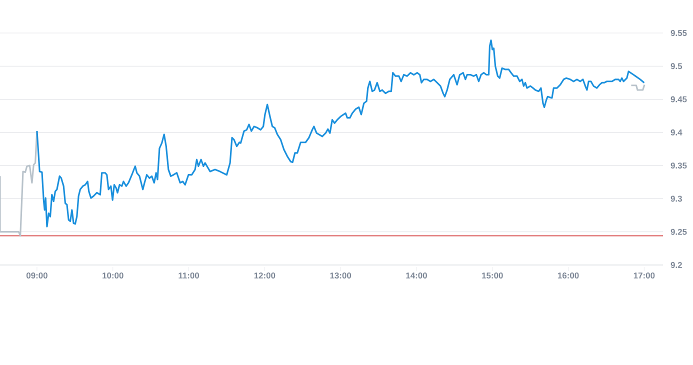 The width and height of the screenshot is (693, 365). I want to click on y-tick-label: 9.2, so click(676, 265).